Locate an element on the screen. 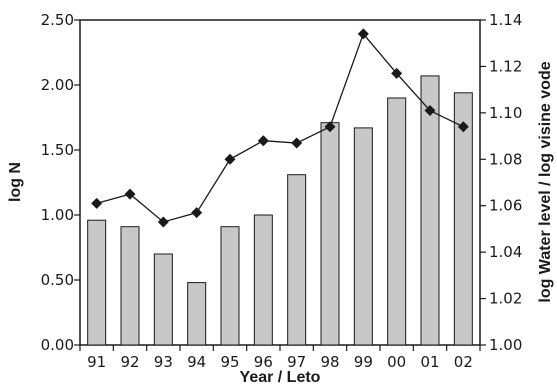  x-axis-title: Year / Leto is located at coordinates (280, 377).